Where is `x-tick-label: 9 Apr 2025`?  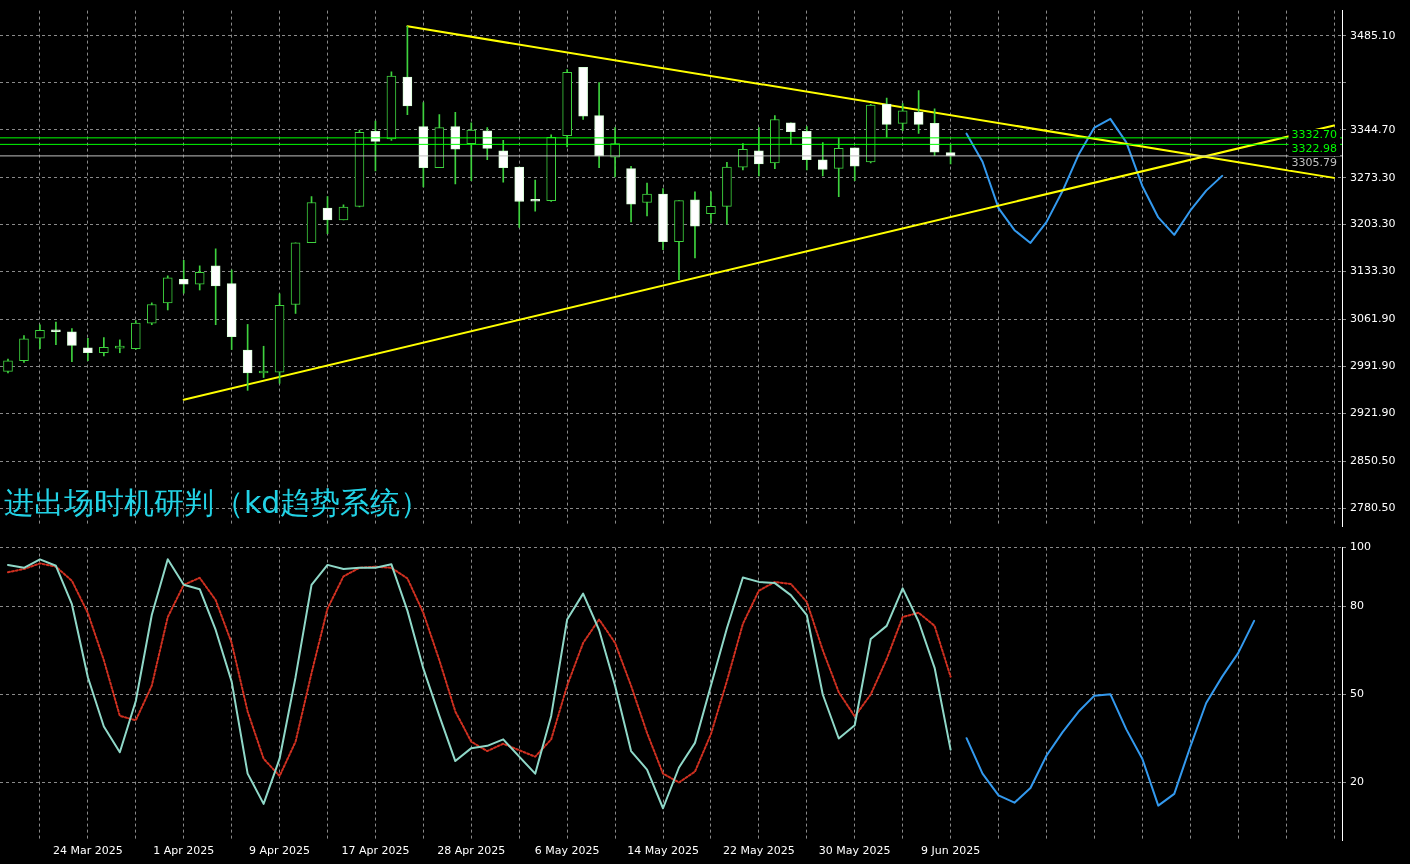 x-tick-label: 9 Apr 2025 is located at coordinates (280, 851).